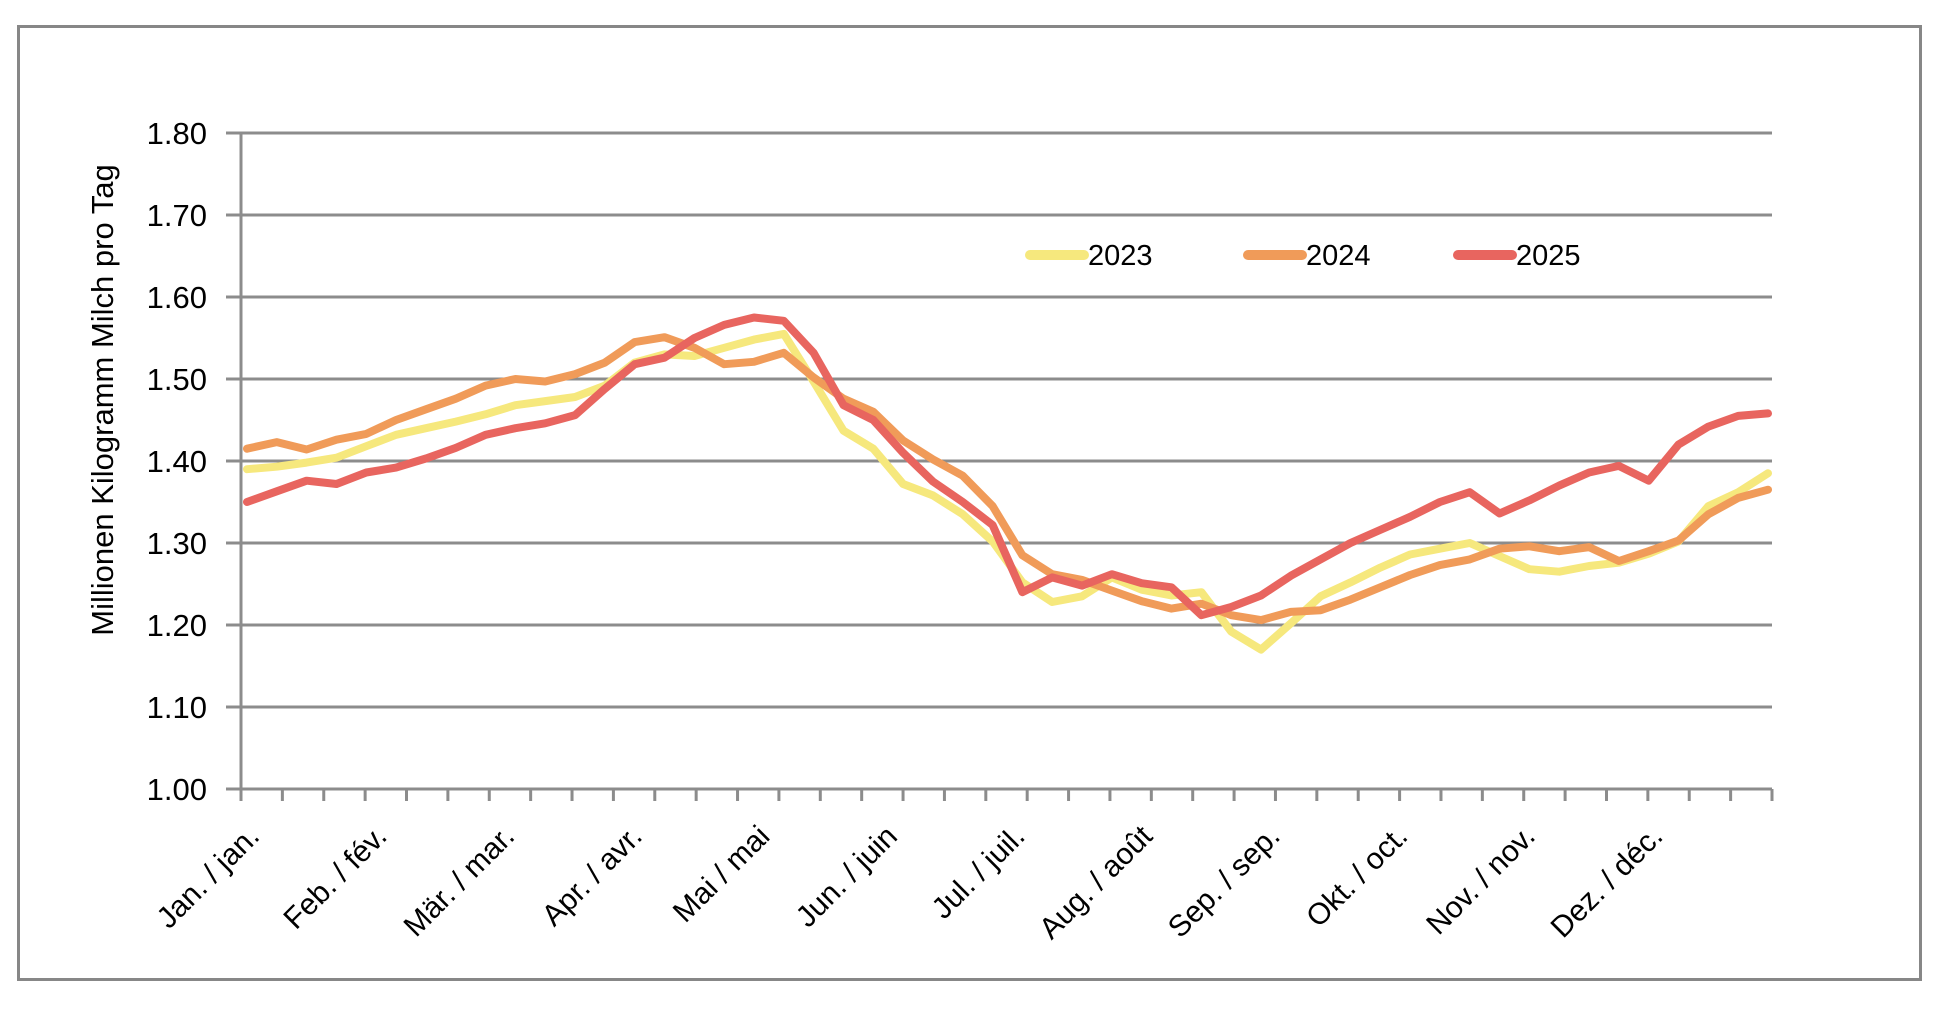 This screenshot has width=1954, height=1010. Describe the element at coordinates (177, 297) in the screenshot. I see `y-axis-tick-label: 1.60` at that location.